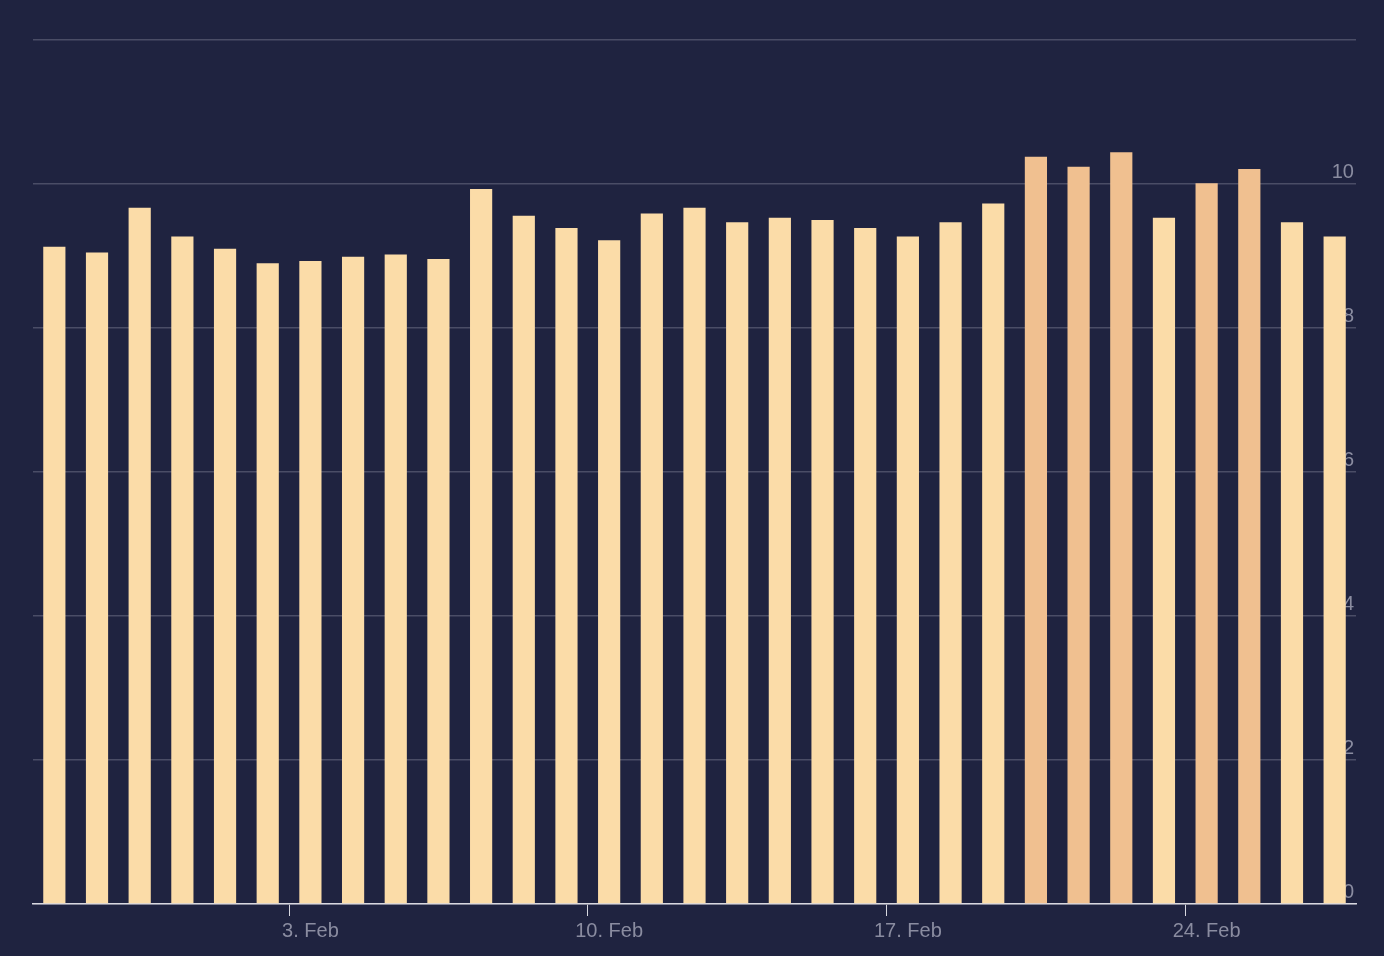 This screenshot has height=956, width=1384. What do you see at coordinates (1342, 170) in the screenshot?
I see `y-tick-label: 10` at bounding box center [1342, 170].